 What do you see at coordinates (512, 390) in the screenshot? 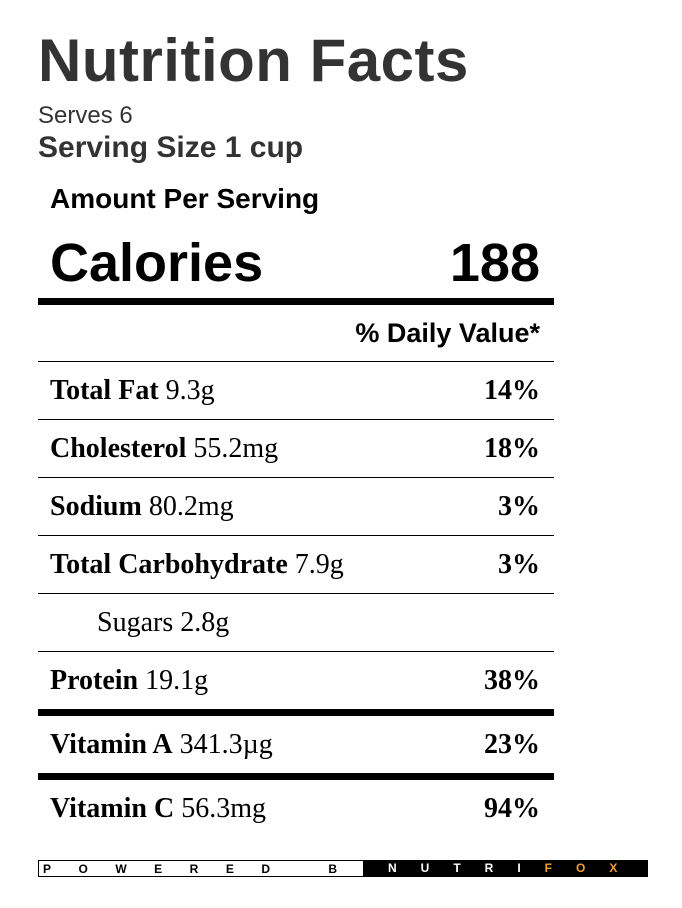
I see `nutrient-daily-value: 14%` at bounding box center [512, 390].